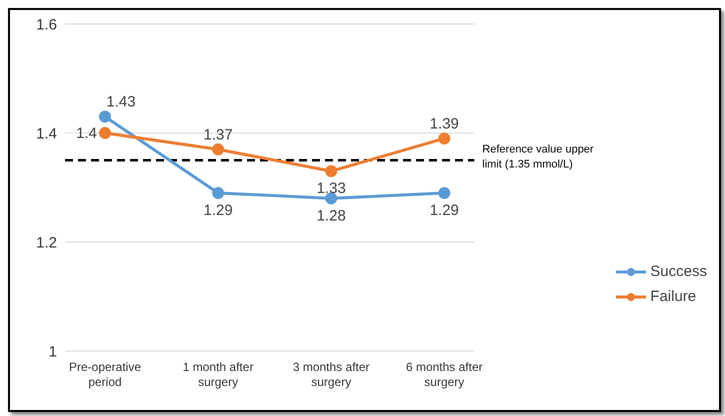  I want to click on y-tick-label: 1, so click(52, 351).